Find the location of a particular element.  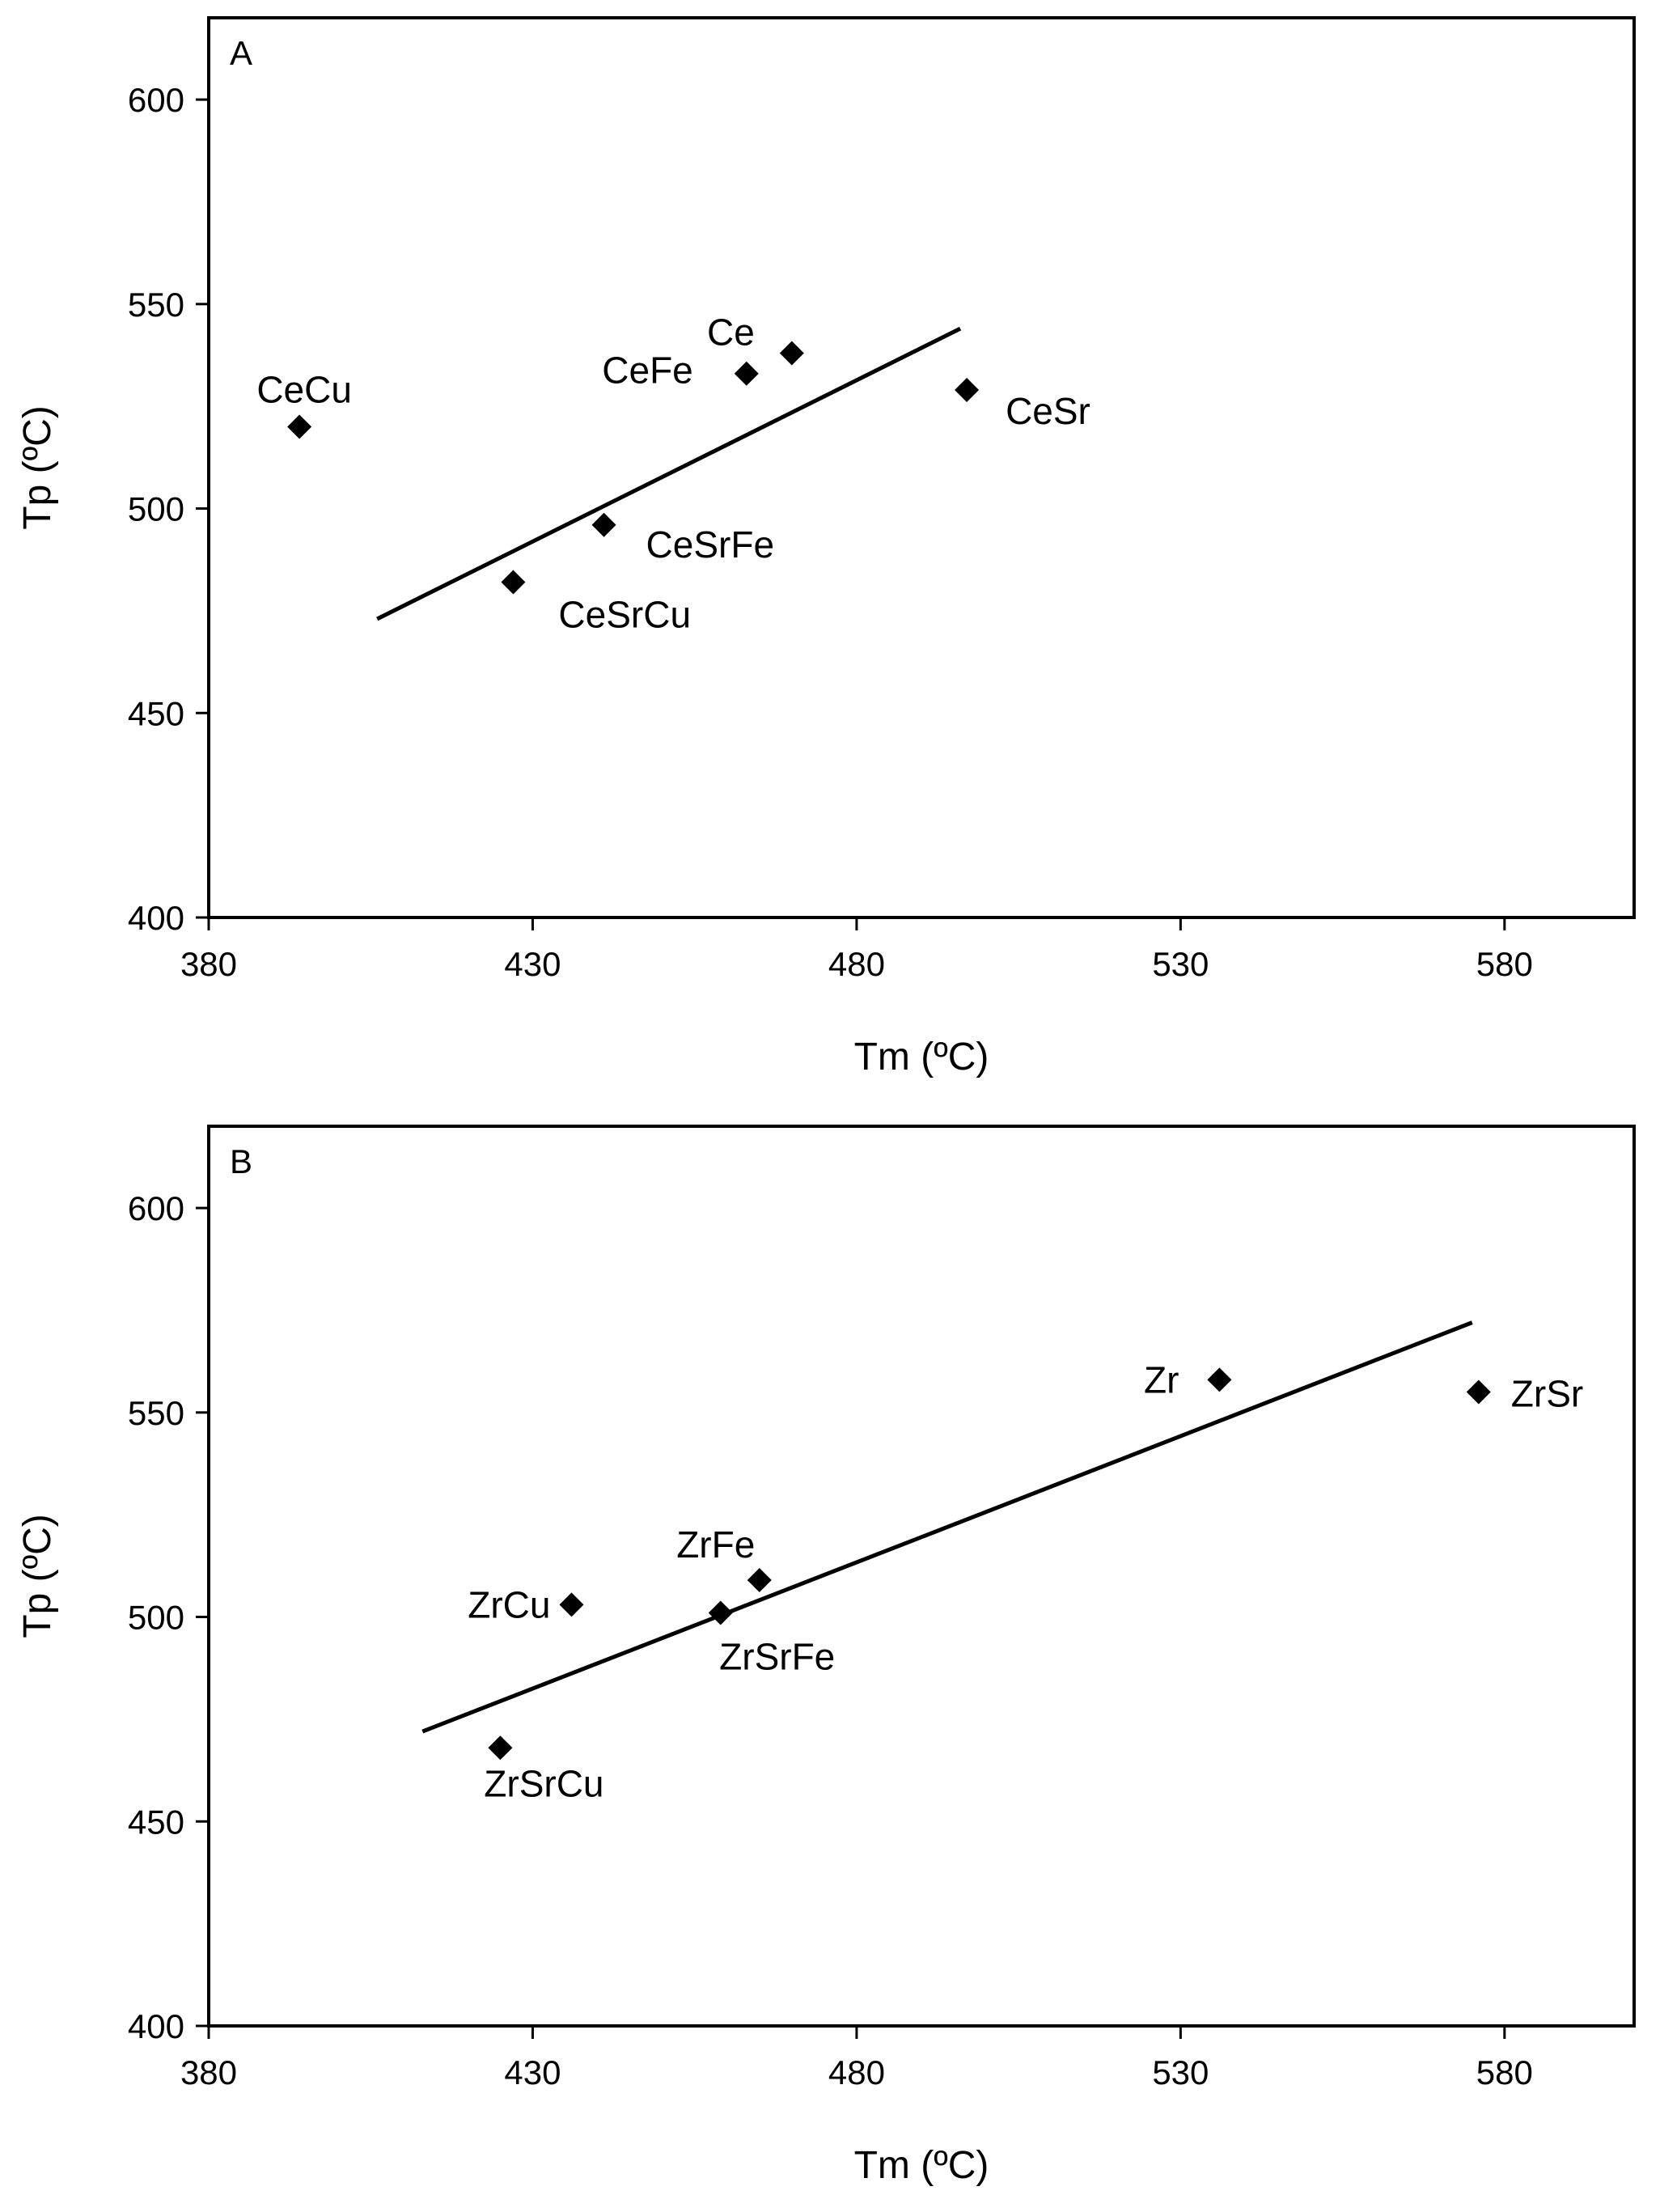

panel-letter: A is located at coordinates (241, 53).